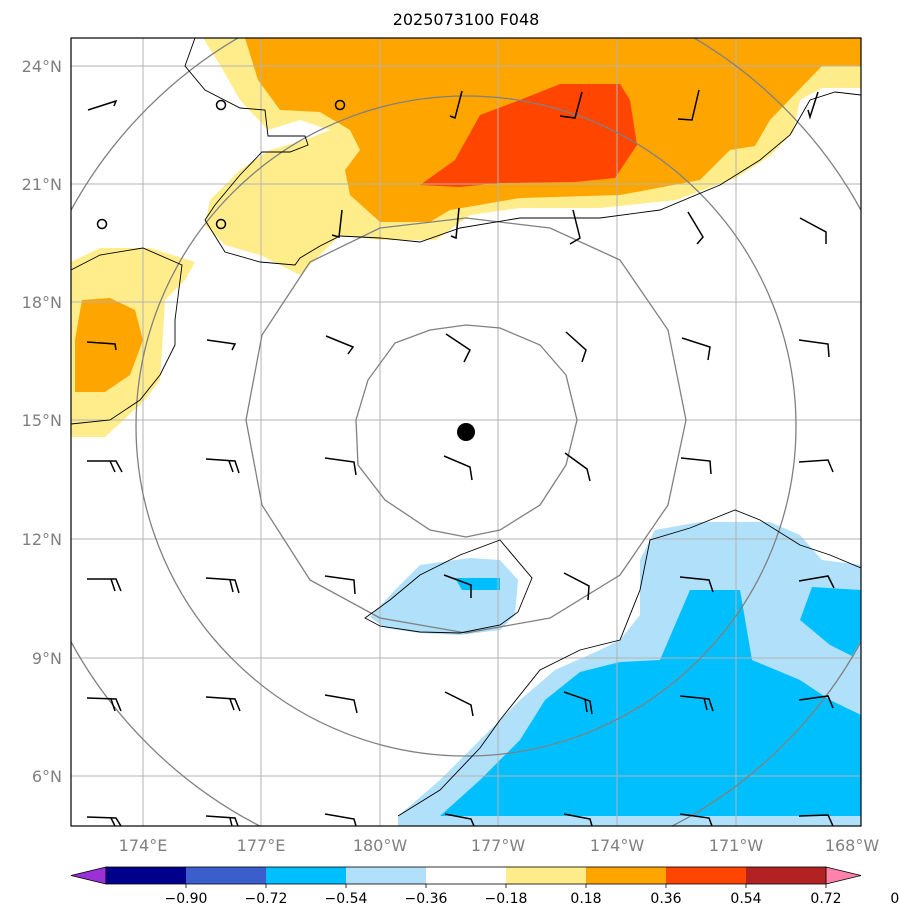 This screenshot has width=899, height=924. I want to click on negative-anomaly-medium, so click(650, 703).